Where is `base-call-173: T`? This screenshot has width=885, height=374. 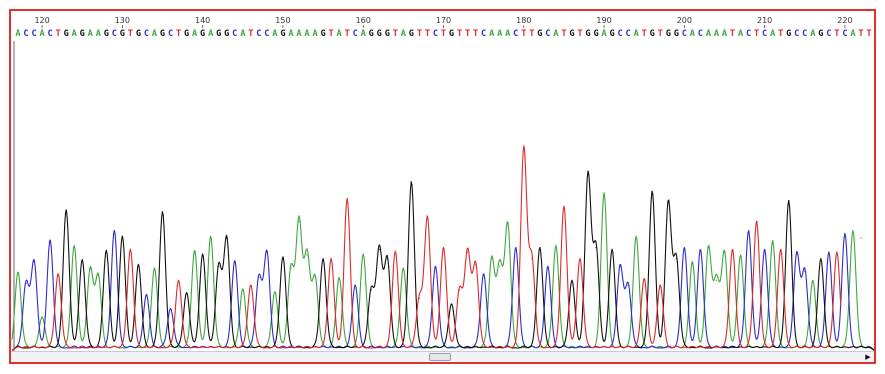
base-call-173: T is located at coordinates (467, 34).